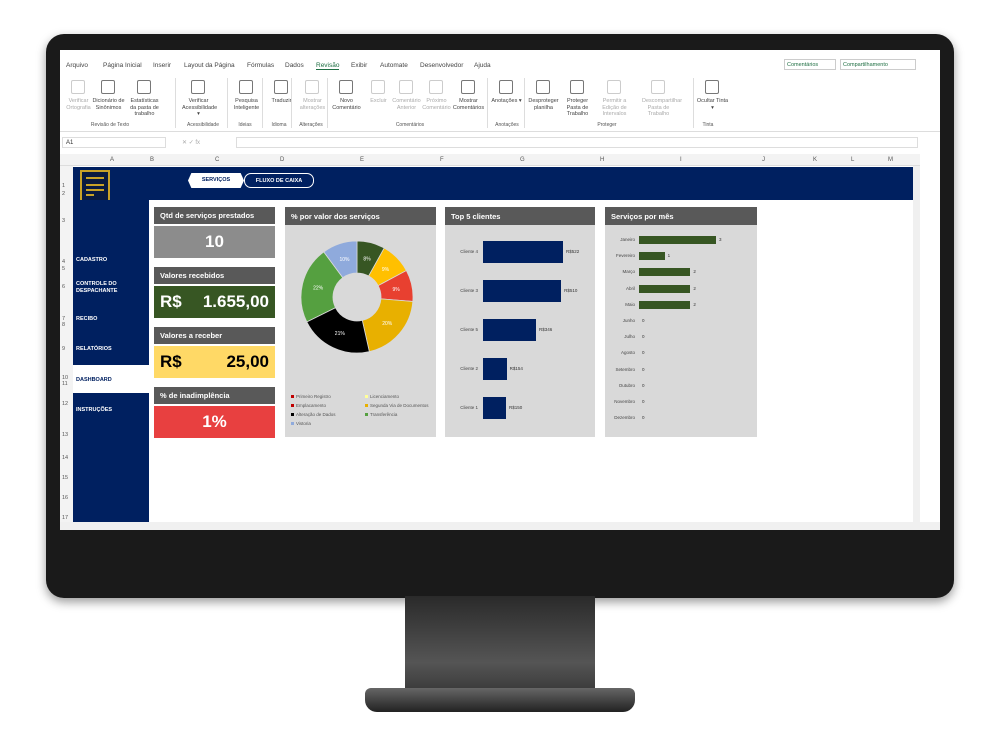 This screenshot has width=1000, height=752. What do you see at coordinates (279, 180) in the screenshot?
I see `tab-fluxo-de-caixa: FLUXO DE CAIXA` at bounding box center [279, 180].